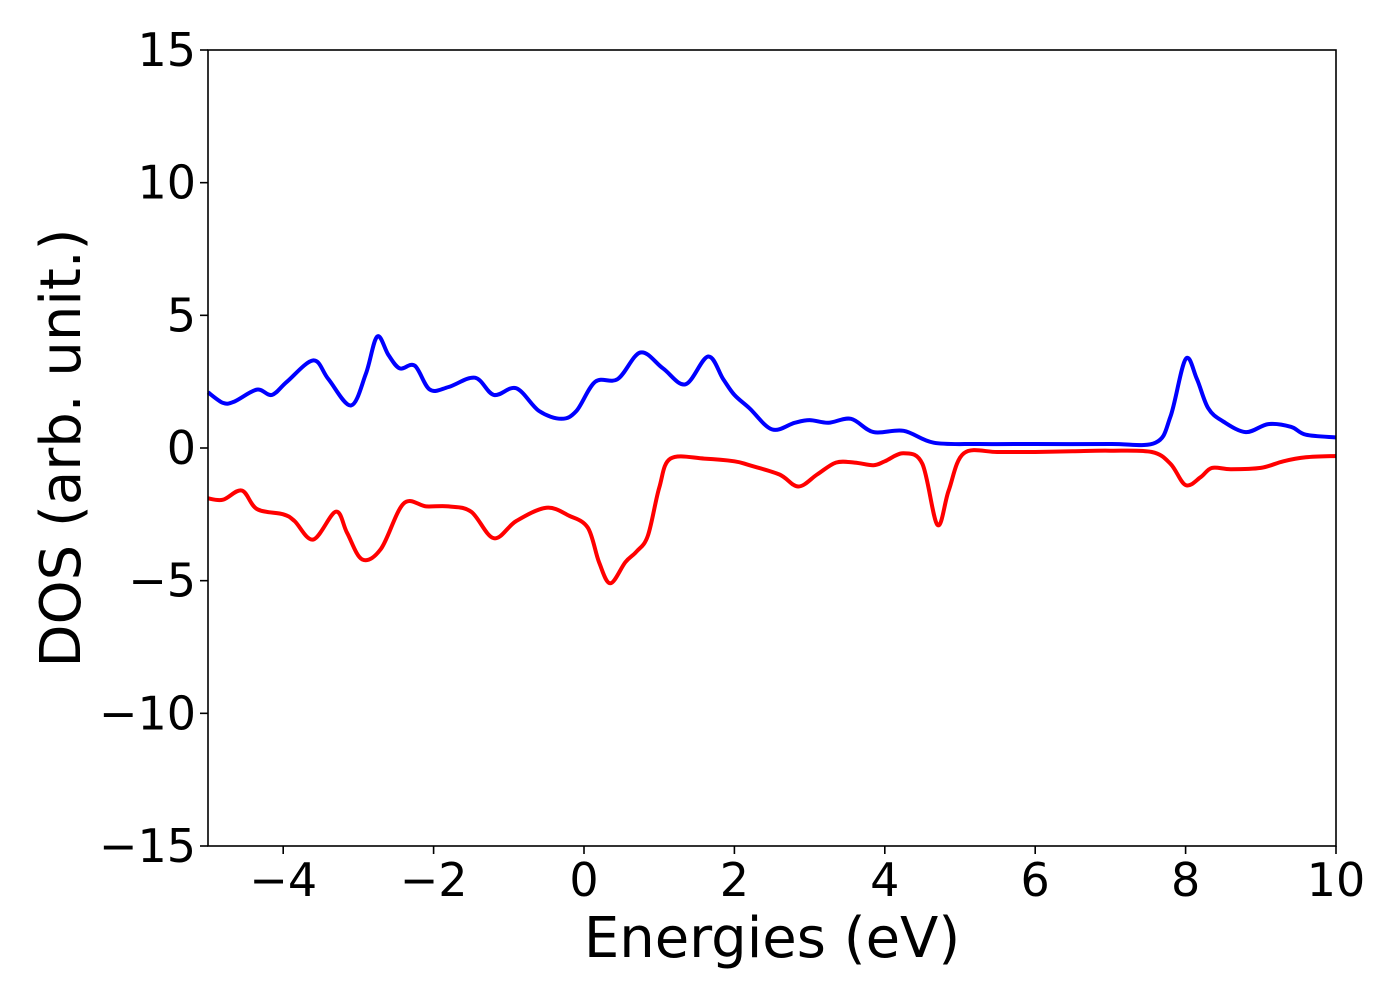 This screenshot has width=1400, height=1000. What do you see at coordinates (884, 880) in the screenshot?
I see `x-tick-label: 4` at bounding box center [884, 880].